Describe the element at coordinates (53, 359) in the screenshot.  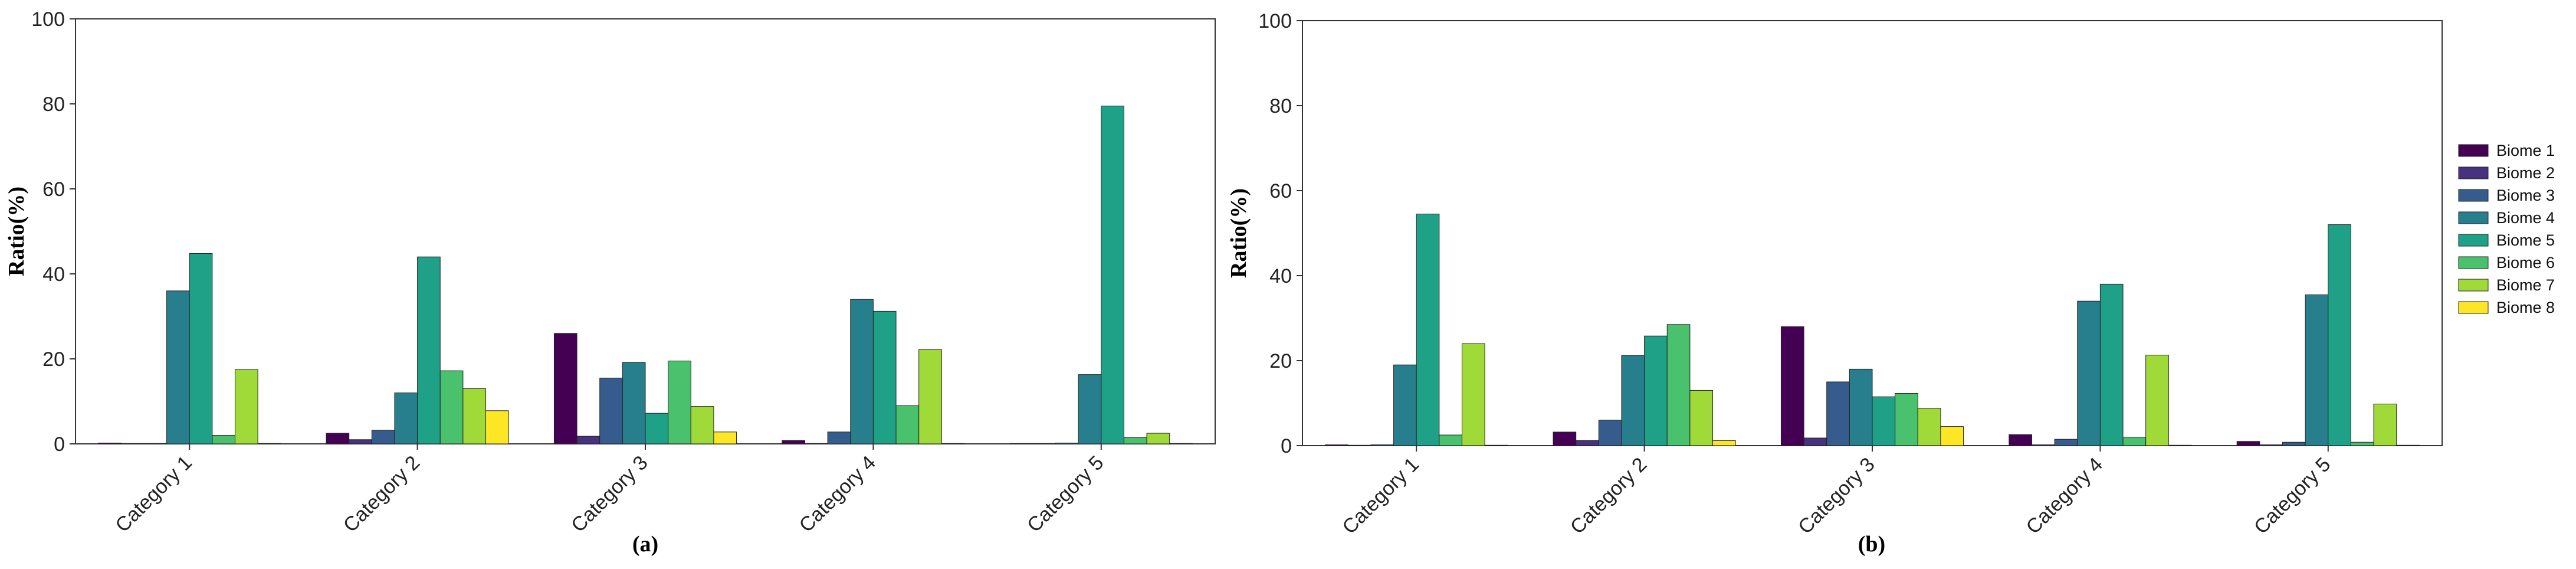
I see `y-tick-label: 20` at that location.